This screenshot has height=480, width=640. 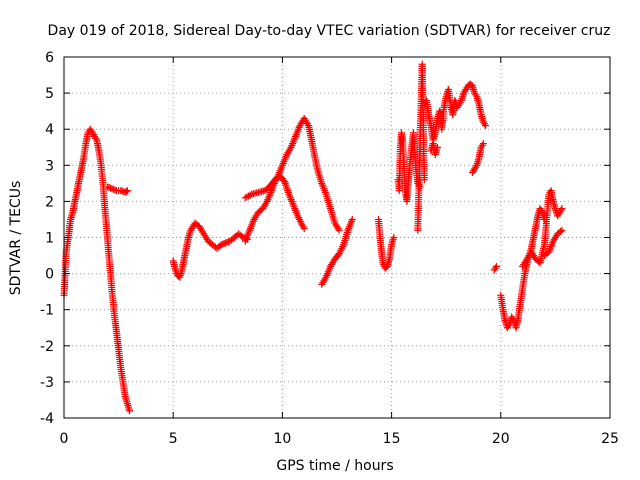 I want to click on x-axis-label: GPS time / hours, so click(x=334, y=466).